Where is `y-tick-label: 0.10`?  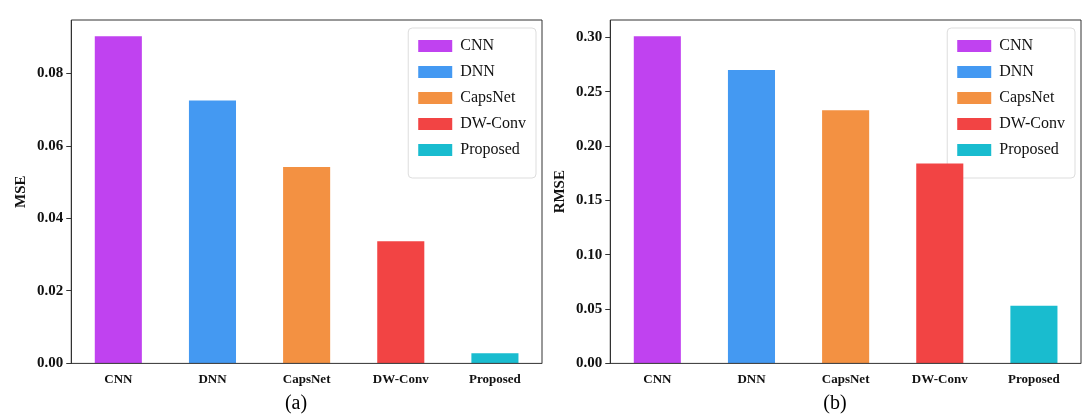
y-tick-label: 0.10 is located at coordinates (589, 253).